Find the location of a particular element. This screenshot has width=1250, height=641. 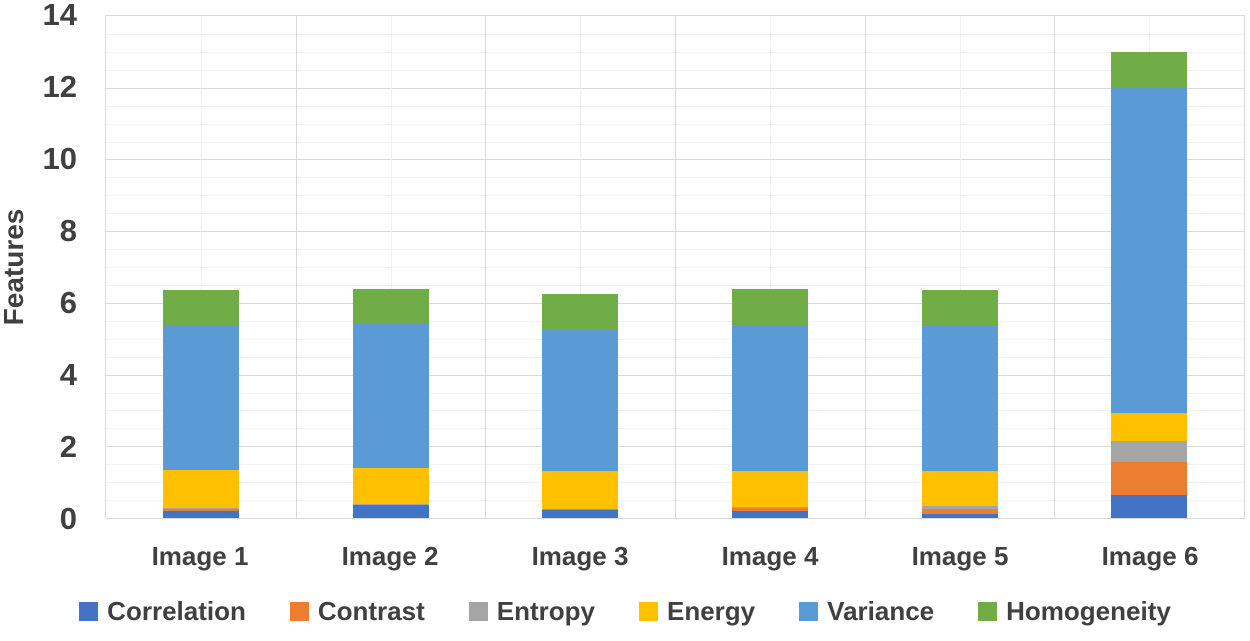

y-tick-label: 12 is located at coordinates (59, 86).